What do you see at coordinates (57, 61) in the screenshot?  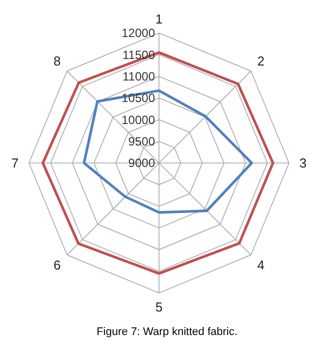 I see `spoke-label: 8` at bounding box center [57, 61].